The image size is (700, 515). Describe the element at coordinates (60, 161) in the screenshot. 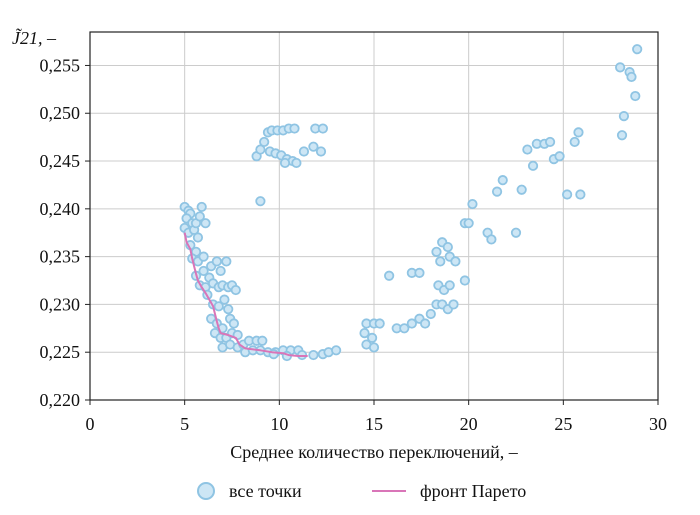

I see `y-tick-label: 0,245` at that location.